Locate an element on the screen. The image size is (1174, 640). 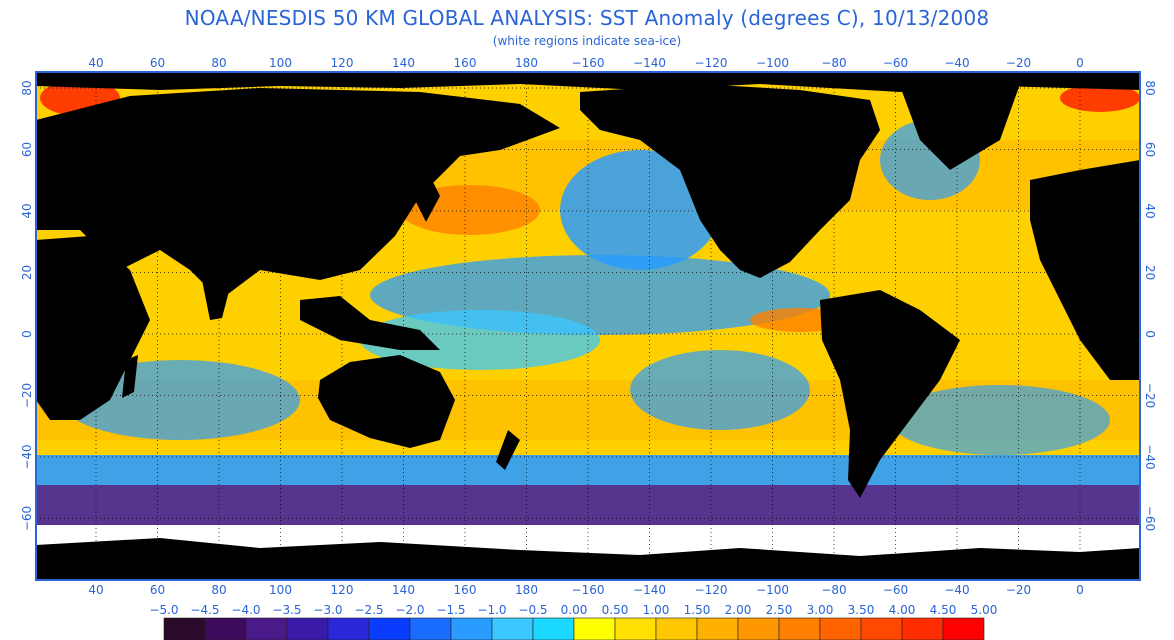
lon-tick-label-top: 0 is located at coordinates (1080, 63).